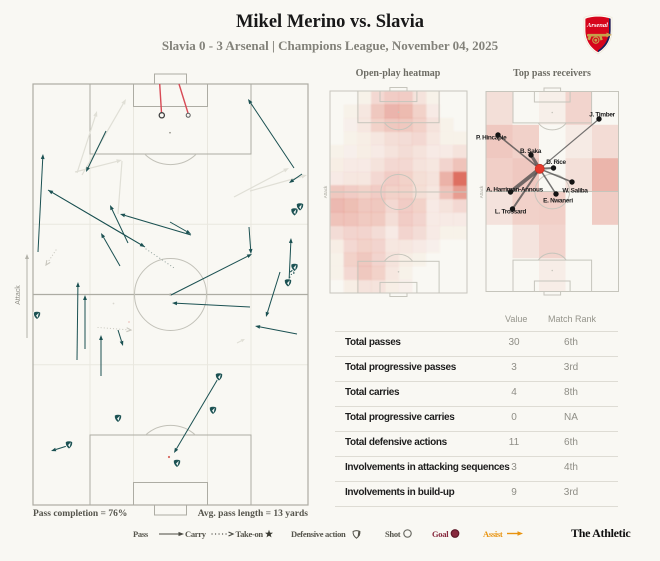 This screenshot has width=660, height=561. What do you see at coordinates (597, 25) in the screenshot?
I see `svg-text: Arsenal` at bounding box center [597, 25].